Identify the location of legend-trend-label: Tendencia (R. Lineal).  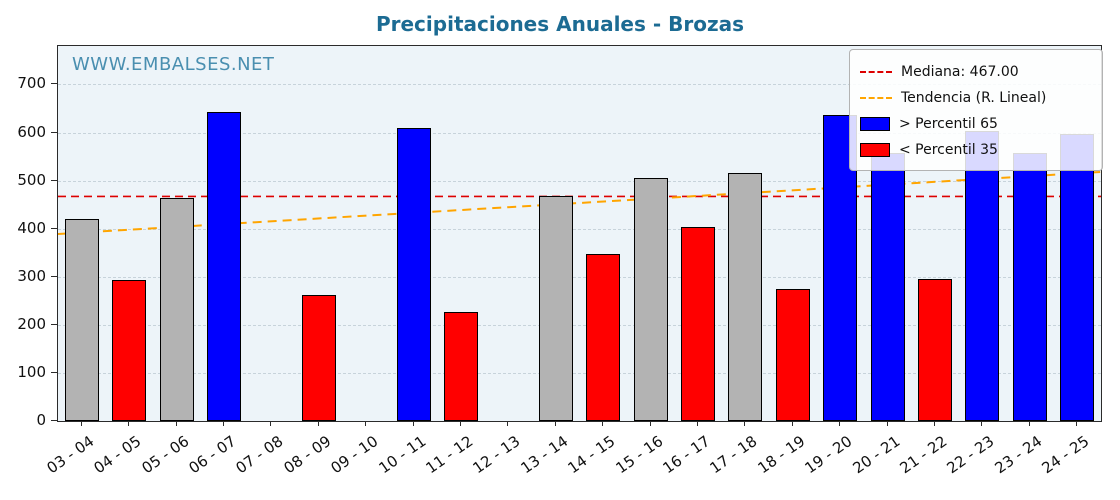
(974, 98).